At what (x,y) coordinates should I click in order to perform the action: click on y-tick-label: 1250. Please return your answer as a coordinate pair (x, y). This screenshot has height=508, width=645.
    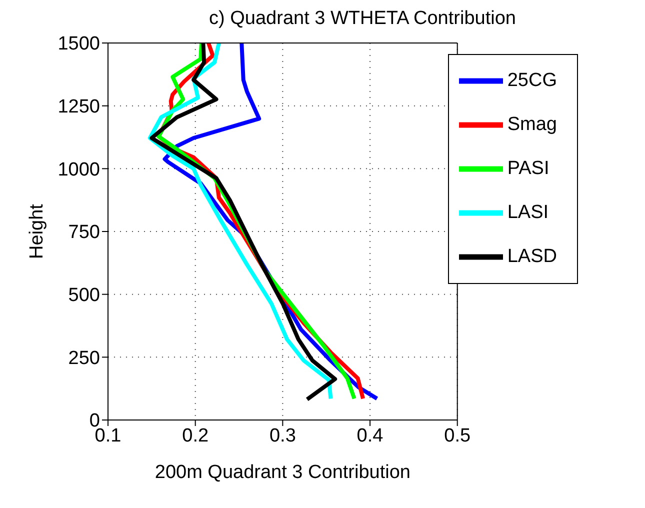
    Looking at the image, I should click on (79, 107).